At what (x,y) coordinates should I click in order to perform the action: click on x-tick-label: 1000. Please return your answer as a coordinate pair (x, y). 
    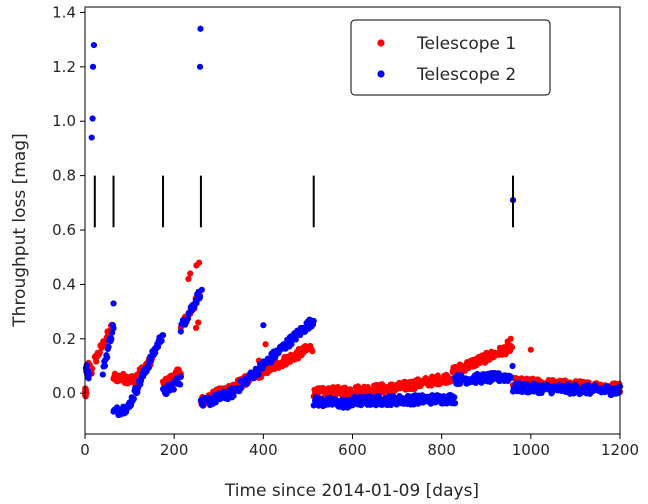
    Looking at the image, I should click on (531, 450).